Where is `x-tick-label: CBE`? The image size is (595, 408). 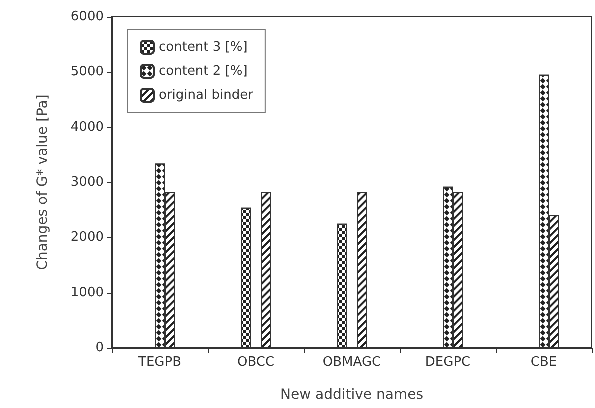
x-tick-label: CBE is located at coordinates (544, 362).